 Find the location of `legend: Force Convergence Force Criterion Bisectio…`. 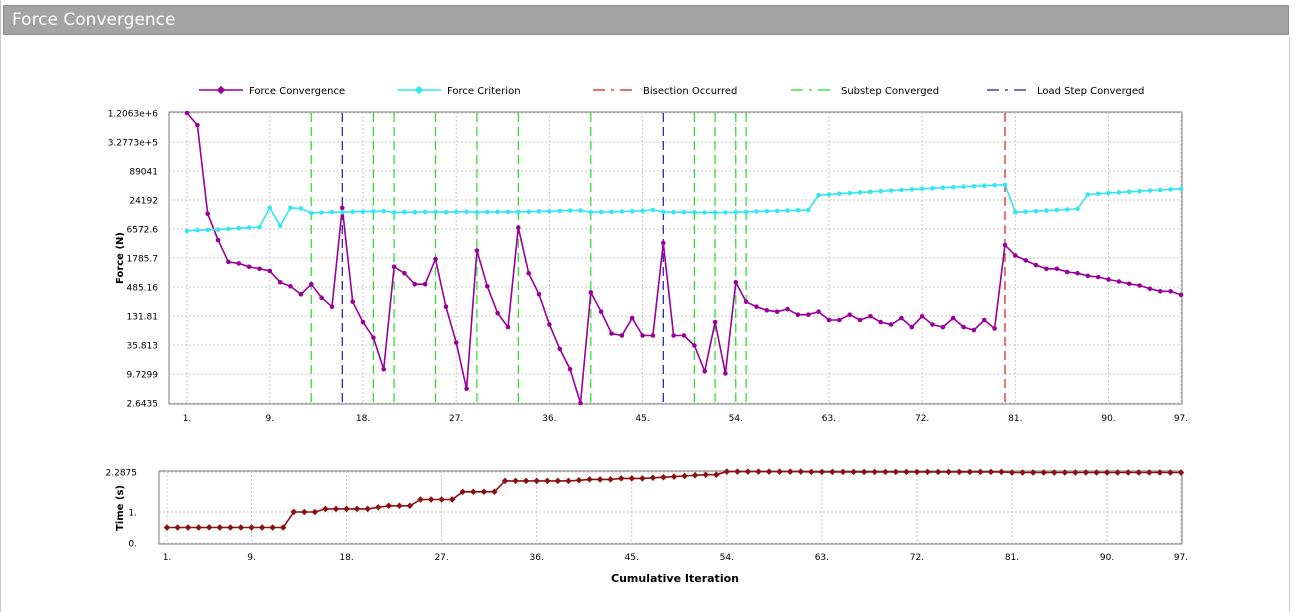

legend: Force Convergence Force Criterion Bisectio… is located at coordinates (671, 91).